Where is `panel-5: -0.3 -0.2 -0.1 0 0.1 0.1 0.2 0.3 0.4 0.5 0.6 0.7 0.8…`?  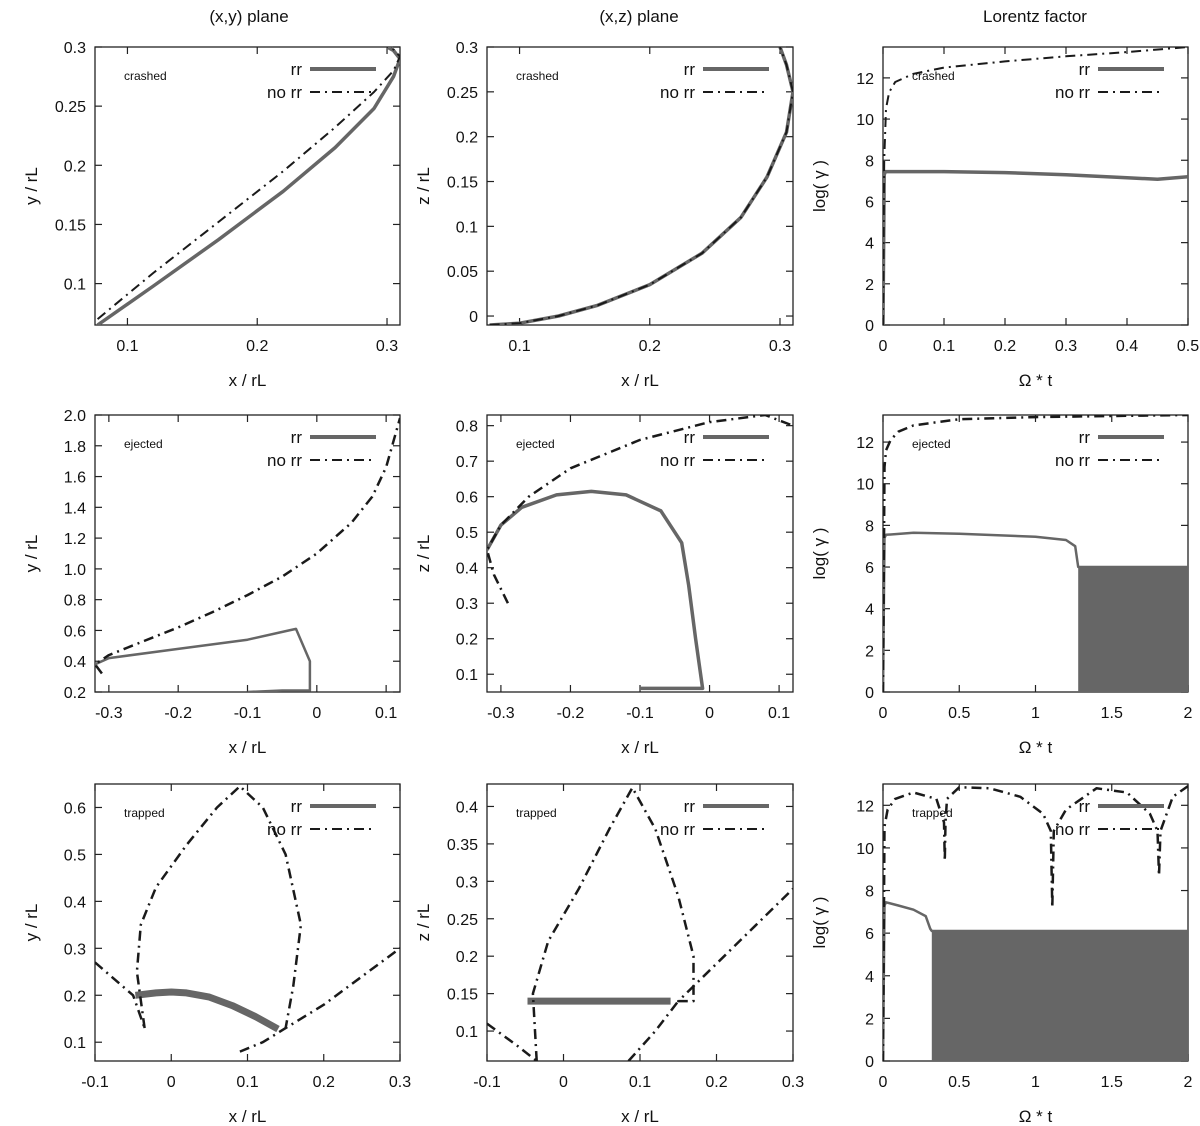
panel-5: -0.3 -0.2 -0.1 0 0.1 0.1 0.2 0.3 0.4 0.5 0.6 0.7 0.8… is located at coordinates (604, 585).